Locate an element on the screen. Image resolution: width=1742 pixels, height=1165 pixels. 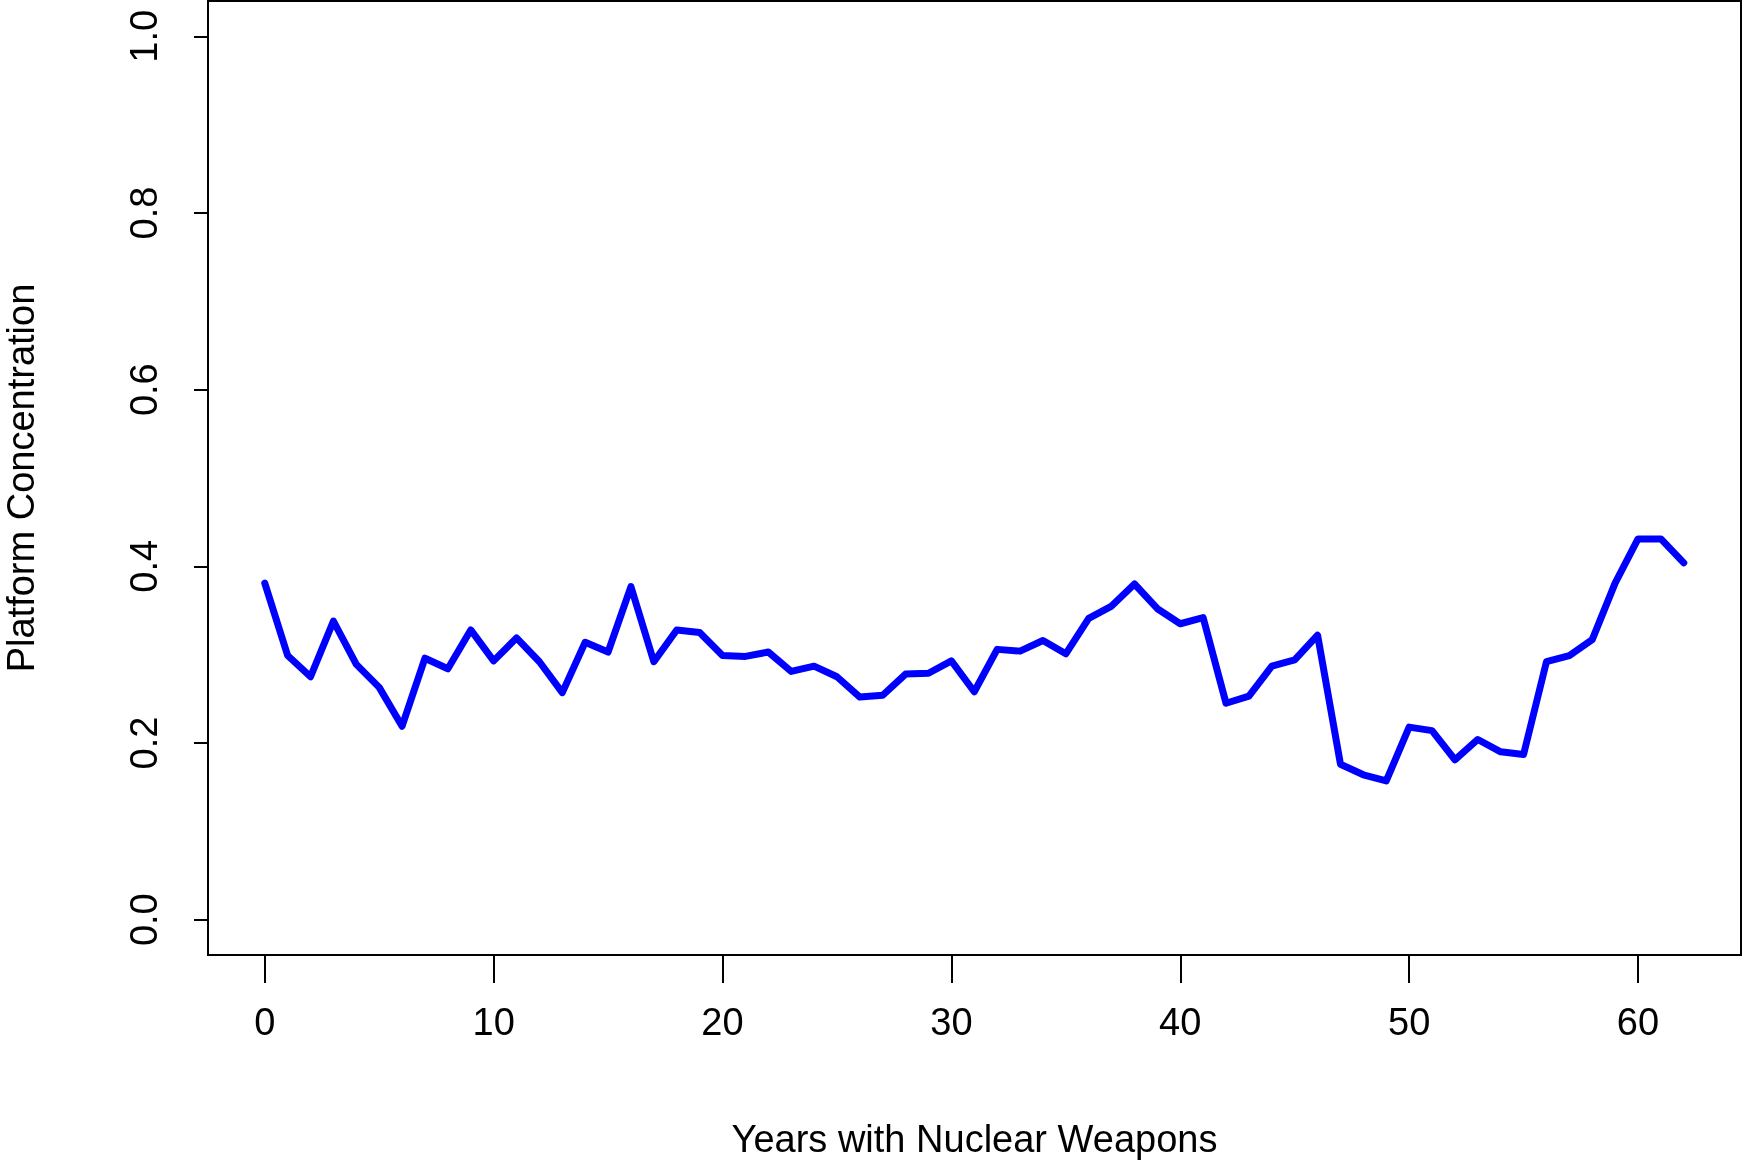
x-tick-label: 60 is located at coordinates (1638, 1022).